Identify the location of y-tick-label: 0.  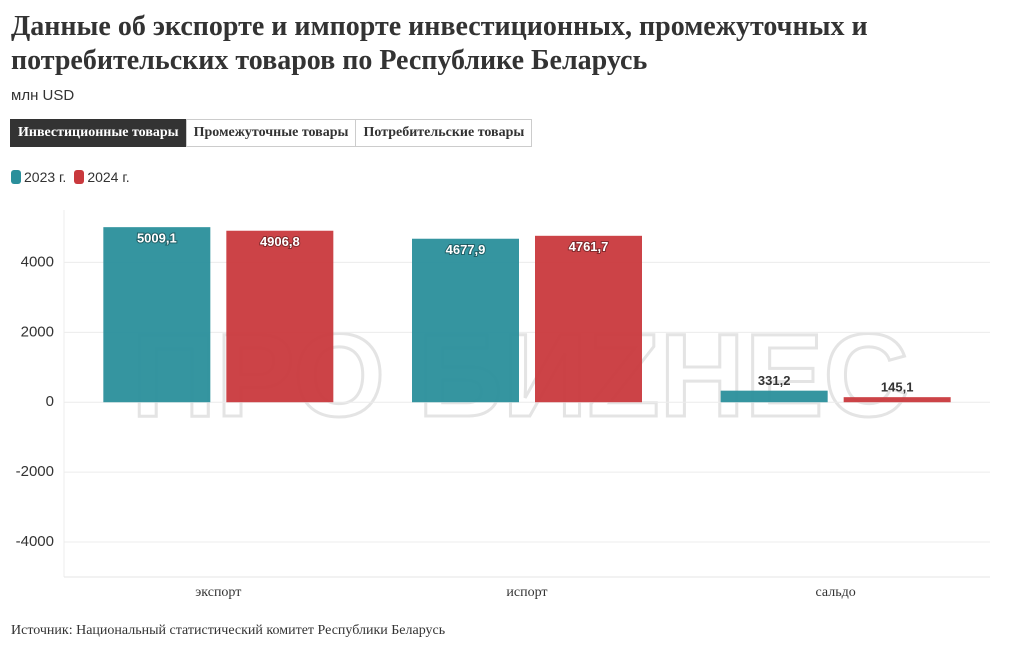
(50, 401).